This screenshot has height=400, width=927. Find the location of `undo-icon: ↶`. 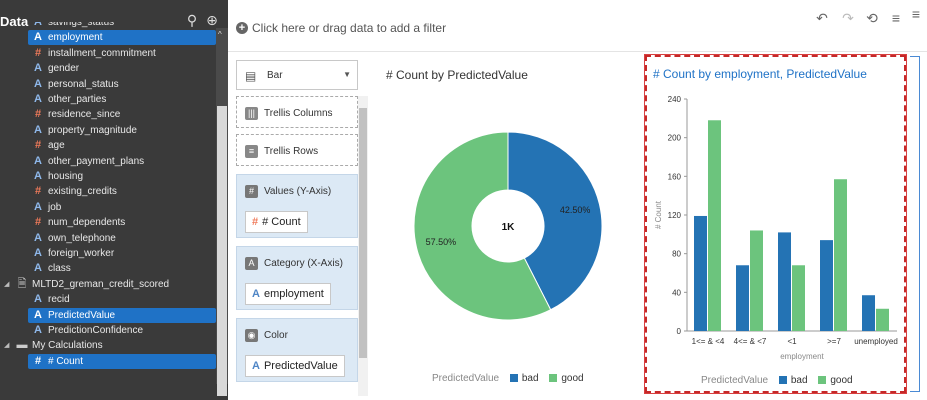

undo-icon: ↶ is located at coordinates (822, 18).